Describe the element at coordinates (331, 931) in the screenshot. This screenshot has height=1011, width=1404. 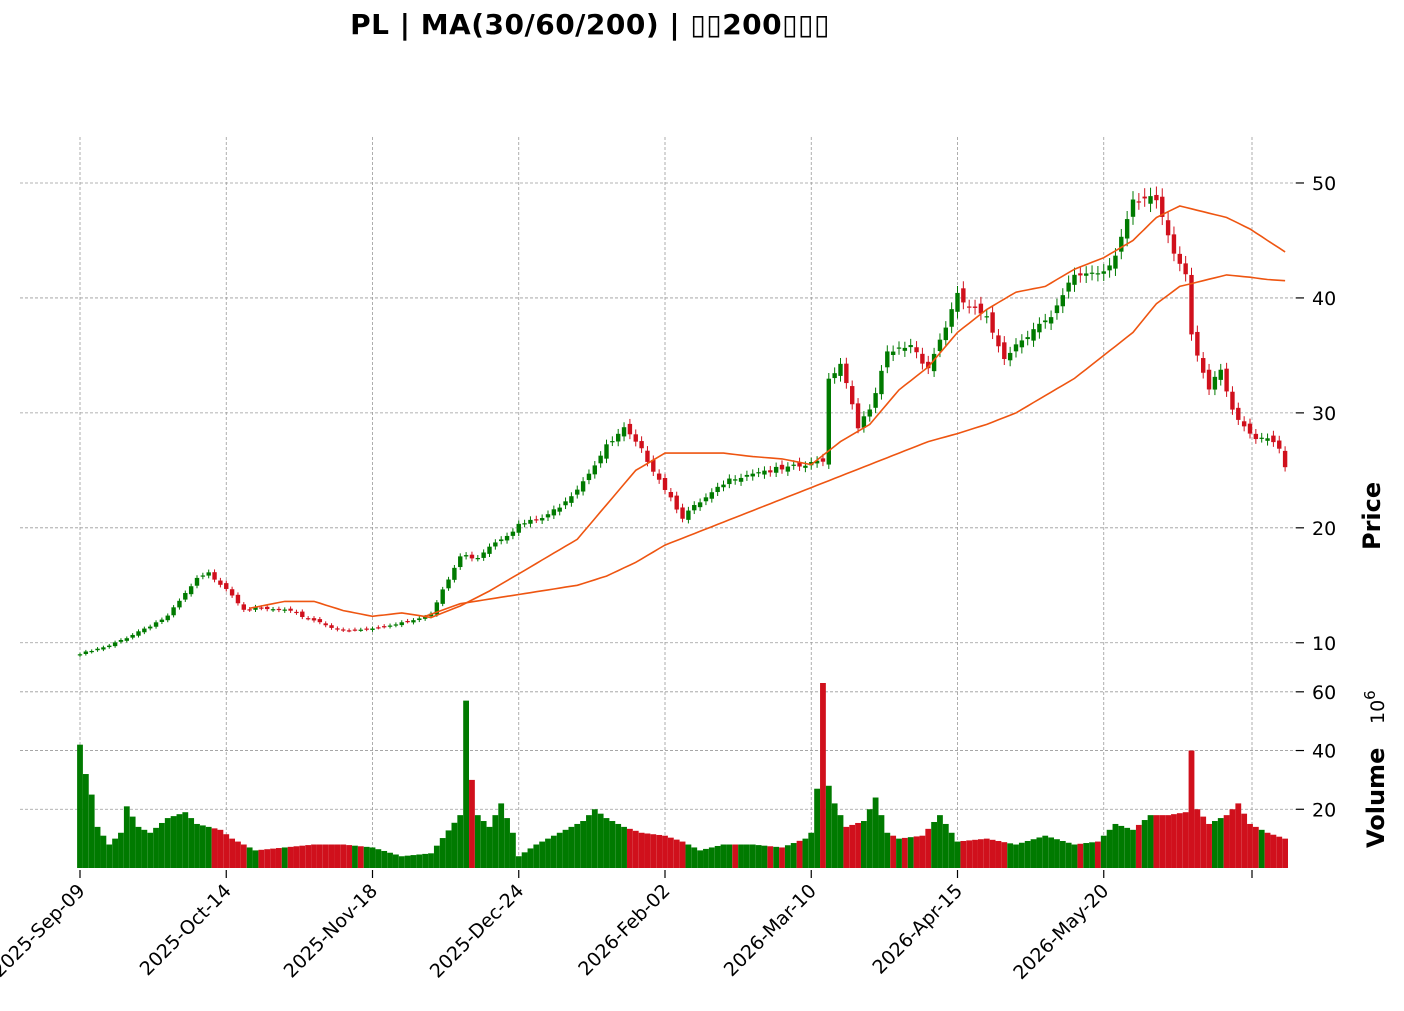
I see `x-tick-label: 2025-Nov-18` at that location.